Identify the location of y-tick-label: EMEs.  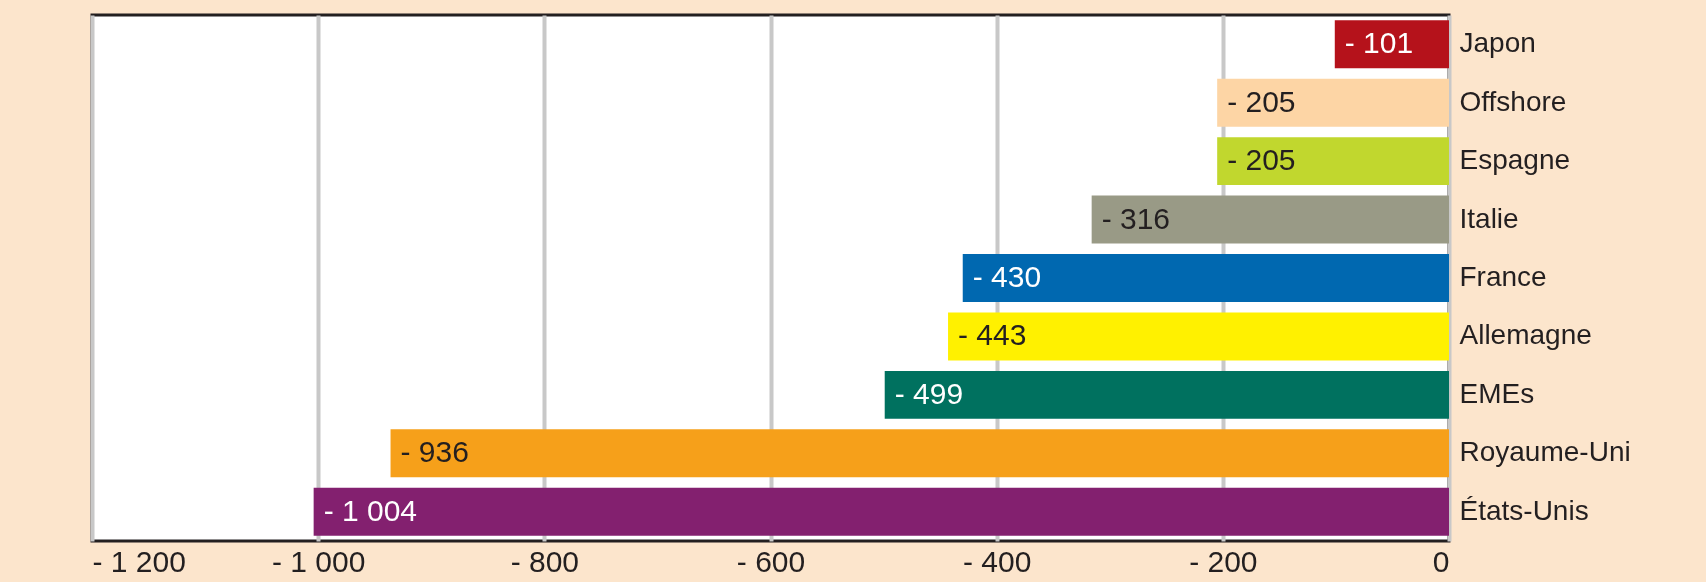
(1497, 393).